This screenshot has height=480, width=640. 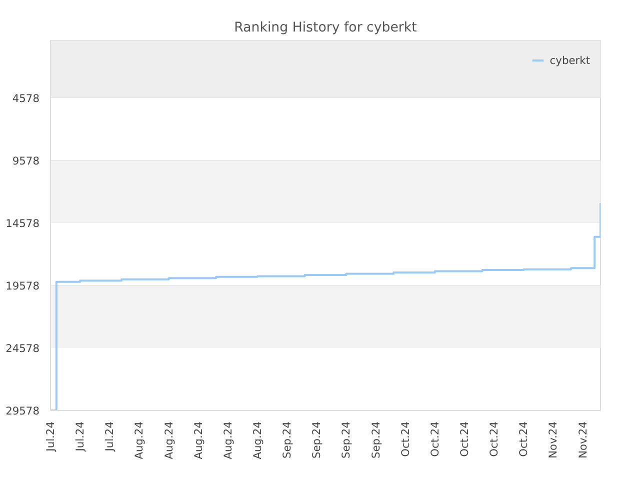 I want to click on y-tick-label: 19578, so click(x=23, y=285).